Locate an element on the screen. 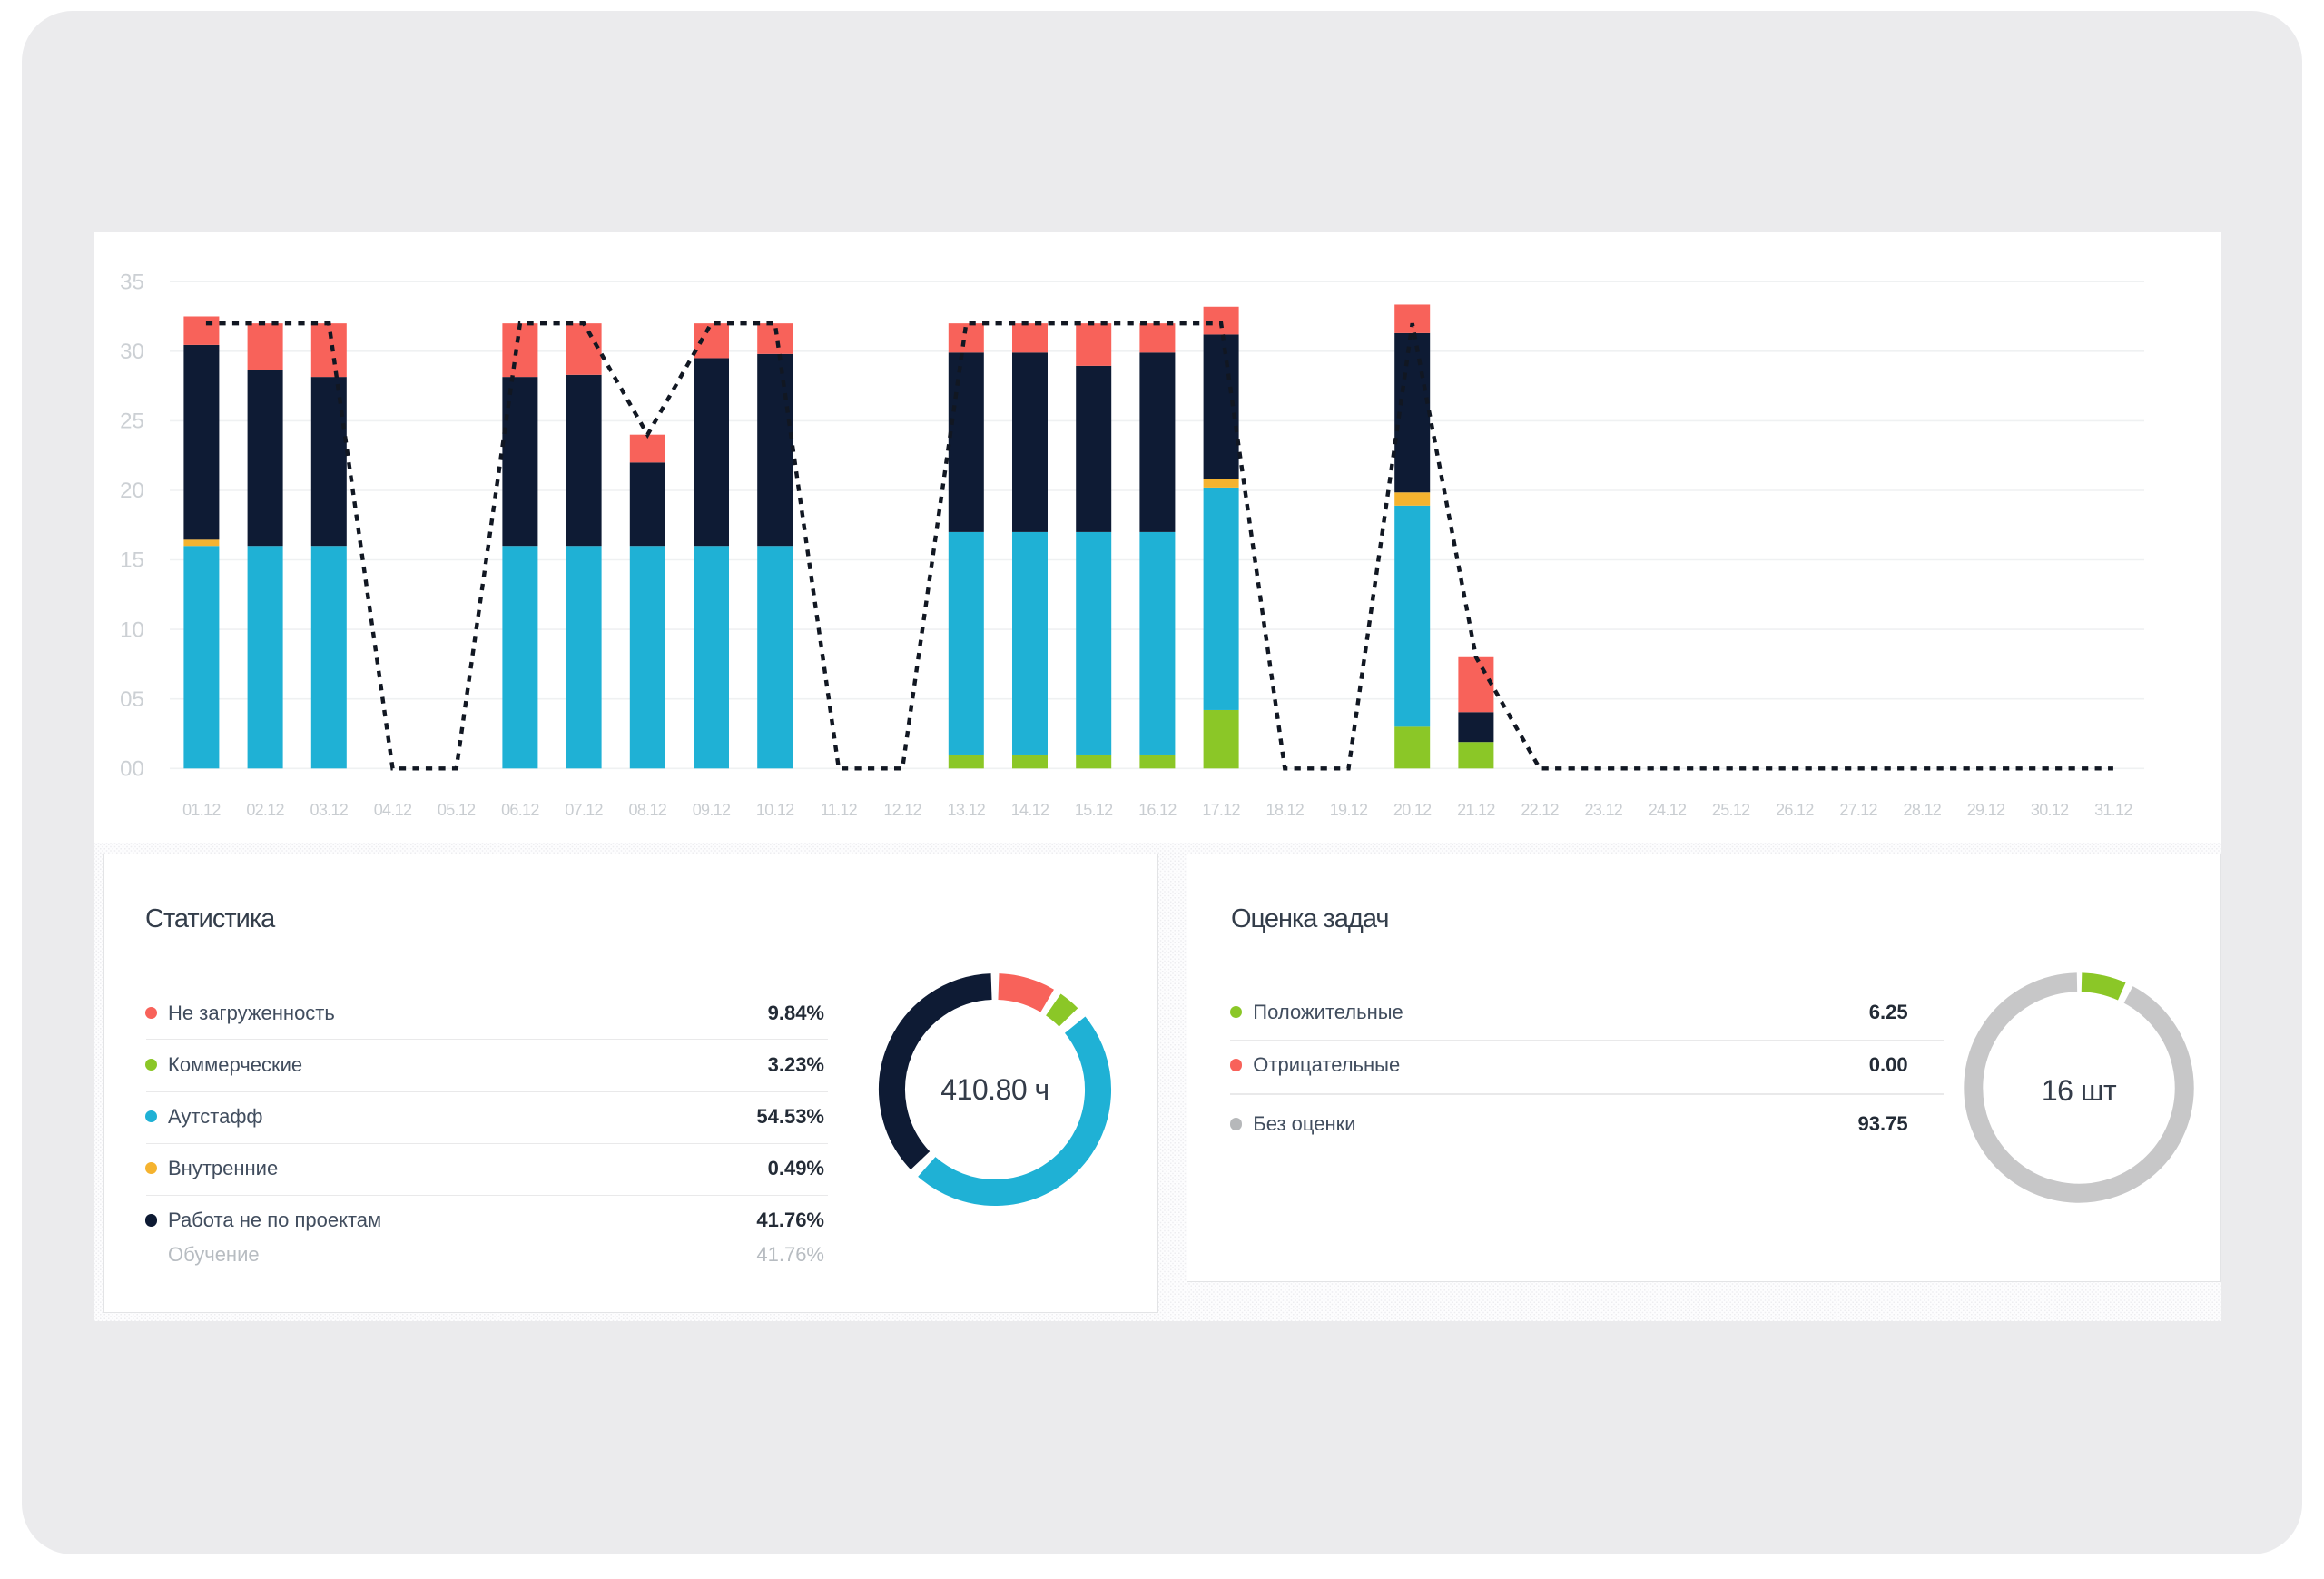 This screenshot has height=1579, width=2324. svg-text: 25.12 is located at coordinates (1731, 810).